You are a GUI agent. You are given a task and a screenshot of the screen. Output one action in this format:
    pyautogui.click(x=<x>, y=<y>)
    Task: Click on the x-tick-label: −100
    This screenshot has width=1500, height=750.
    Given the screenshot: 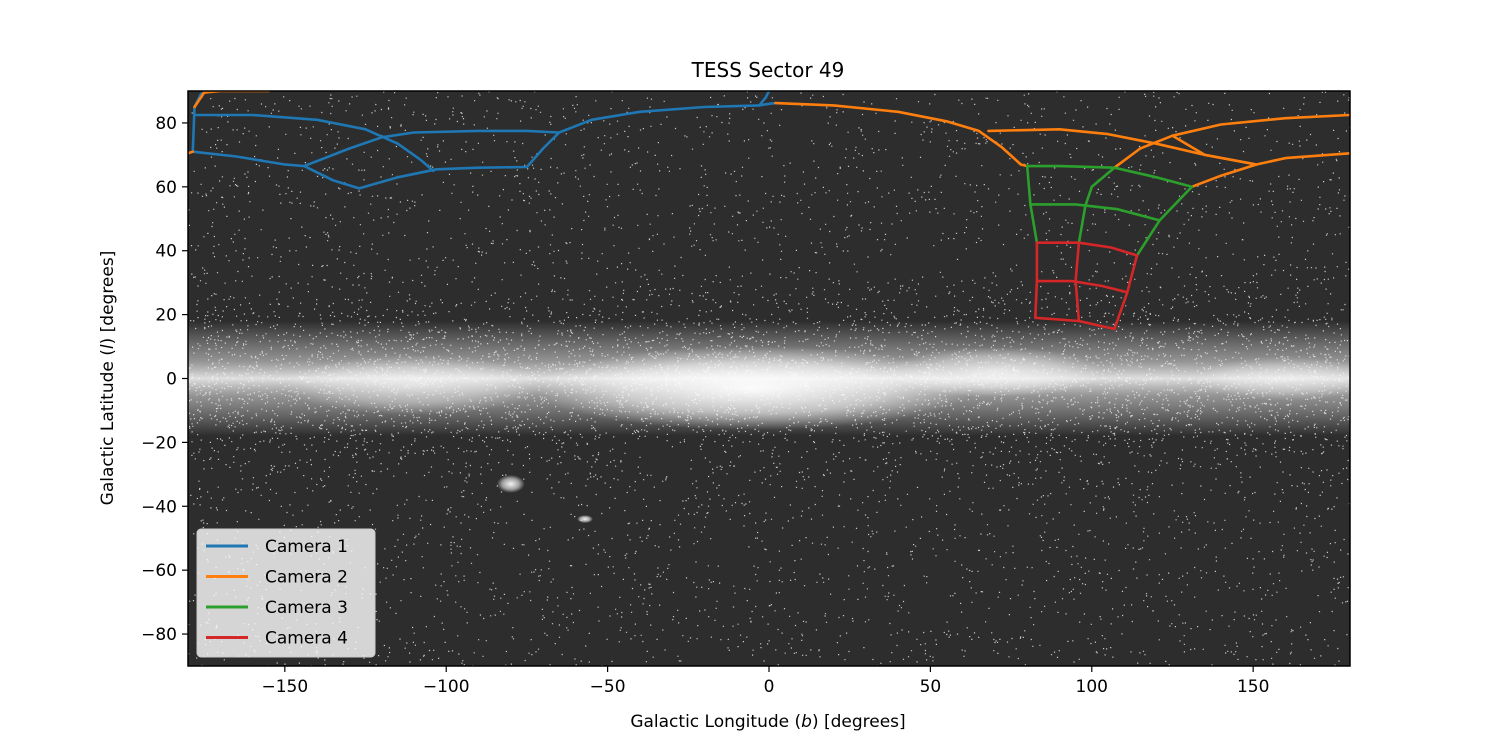 What is the action you would take?
    pyautogui.click(x=446, y=687)
    